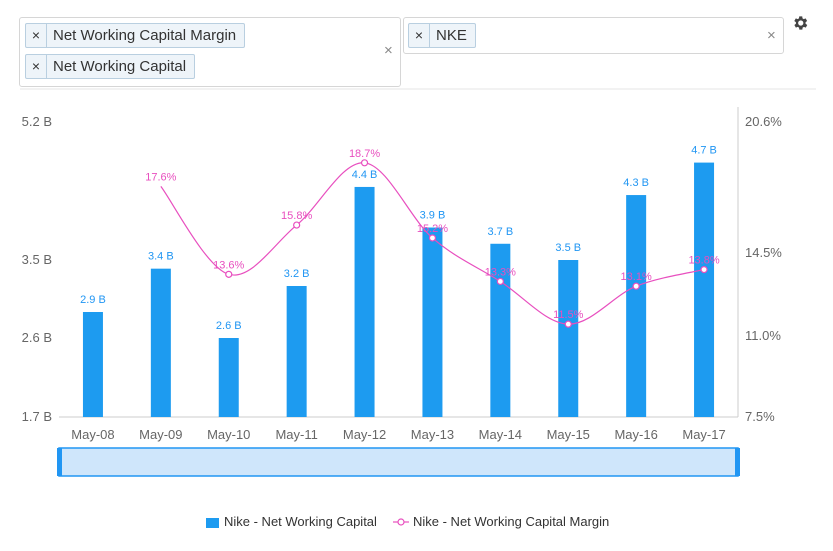 This screenshot has height=551, width=833. I want to click on bar-data-label: 3.4 B, so click(161, 257).